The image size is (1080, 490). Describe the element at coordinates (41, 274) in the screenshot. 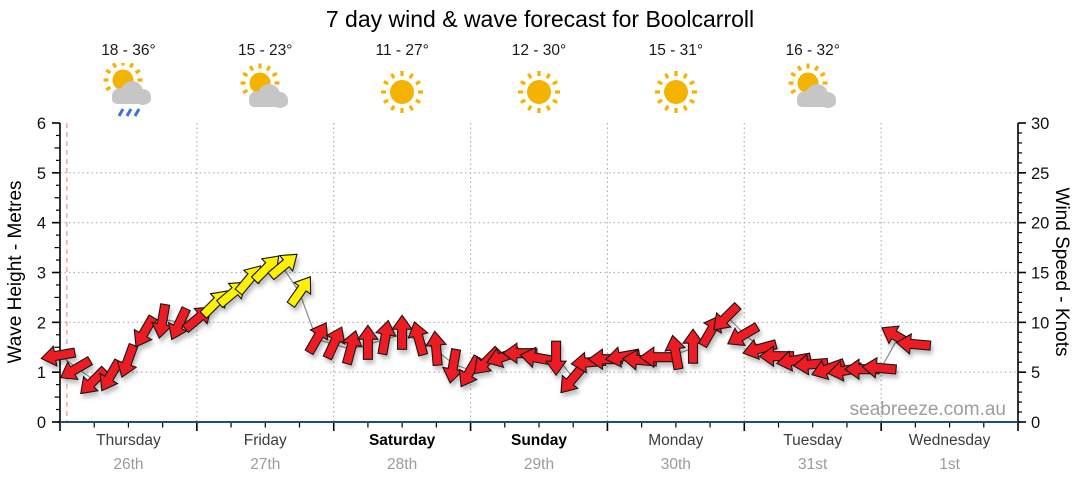

I see `left-axis-tick-label: 3` at that location.